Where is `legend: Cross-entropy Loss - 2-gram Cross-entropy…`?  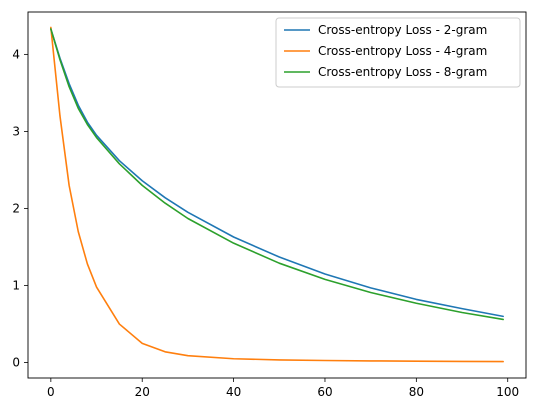
legend: Cross-entropy Loss - 2-gram Cross-entropy… is located at coordinates (398, 52).